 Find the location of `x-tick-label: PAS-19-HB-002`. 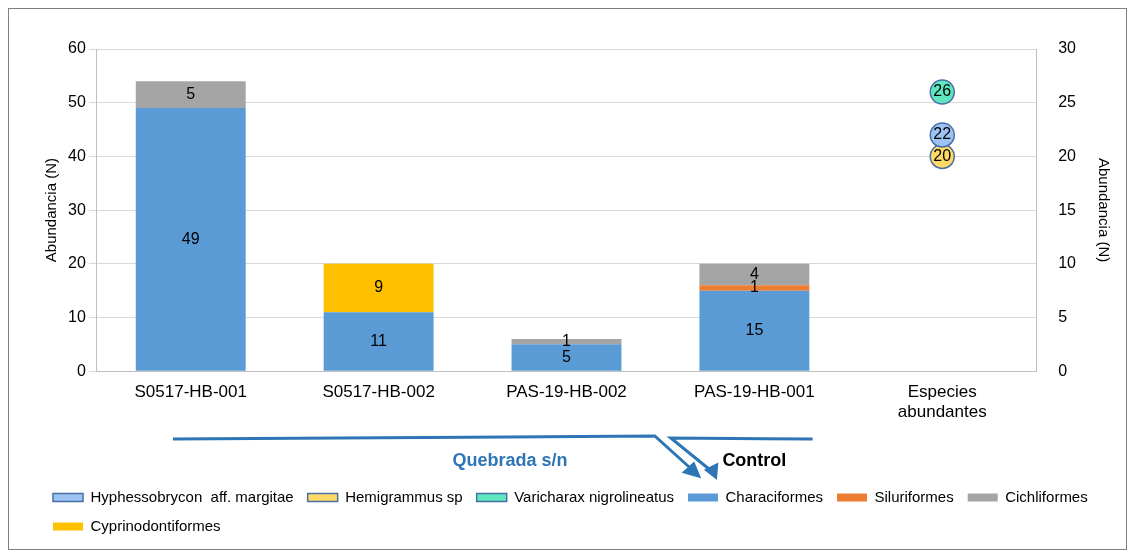

x-tick-label: PAS-19-HB-002 is located at coordinates (566, 392).